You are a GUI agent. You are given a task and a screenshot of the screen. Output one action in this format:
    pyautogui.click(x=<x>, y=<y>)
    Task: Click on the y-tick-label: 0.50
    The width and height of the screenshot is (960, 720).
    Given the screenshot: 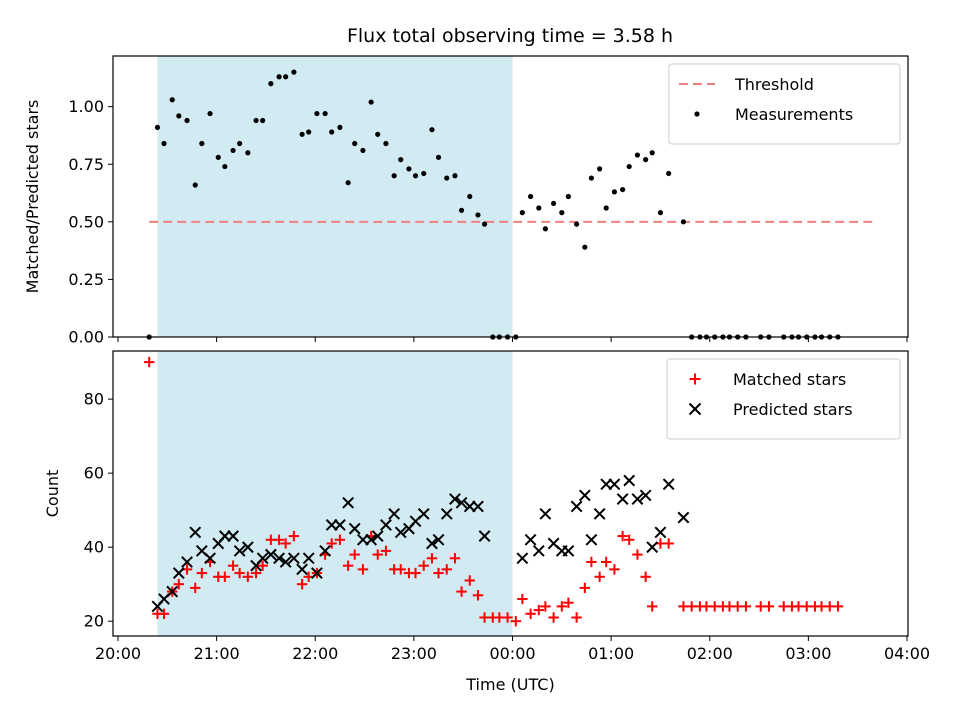 What is the action you would take?
    pyautogui.click(x=86, y=221)
    